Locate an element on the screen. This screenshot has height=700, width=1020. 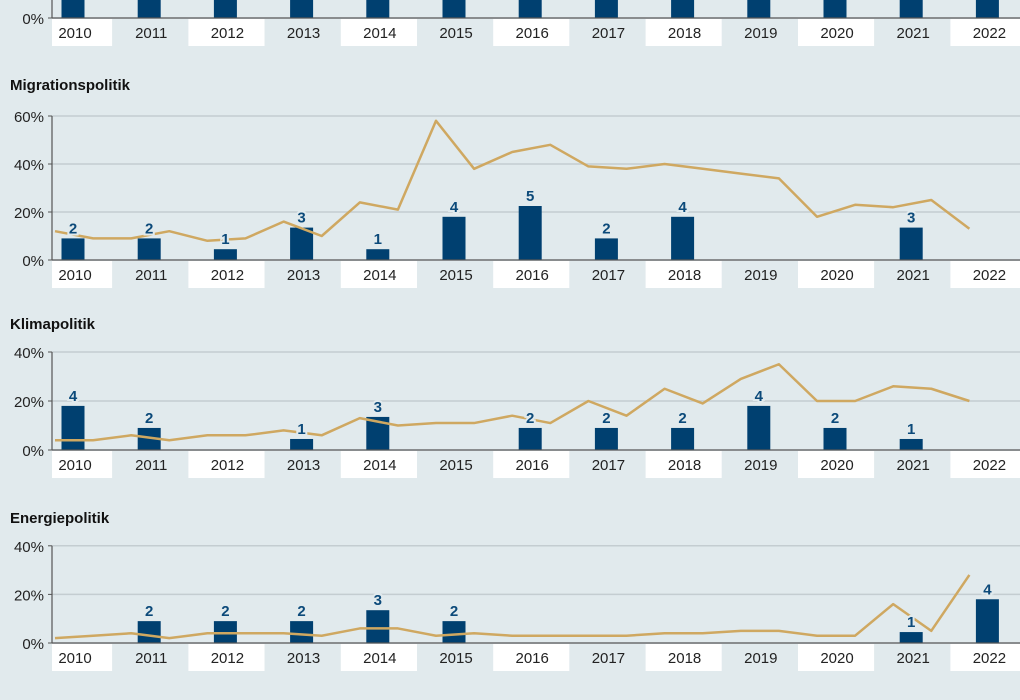
y-tick-label: 60% is located at coordinates (29, 117).